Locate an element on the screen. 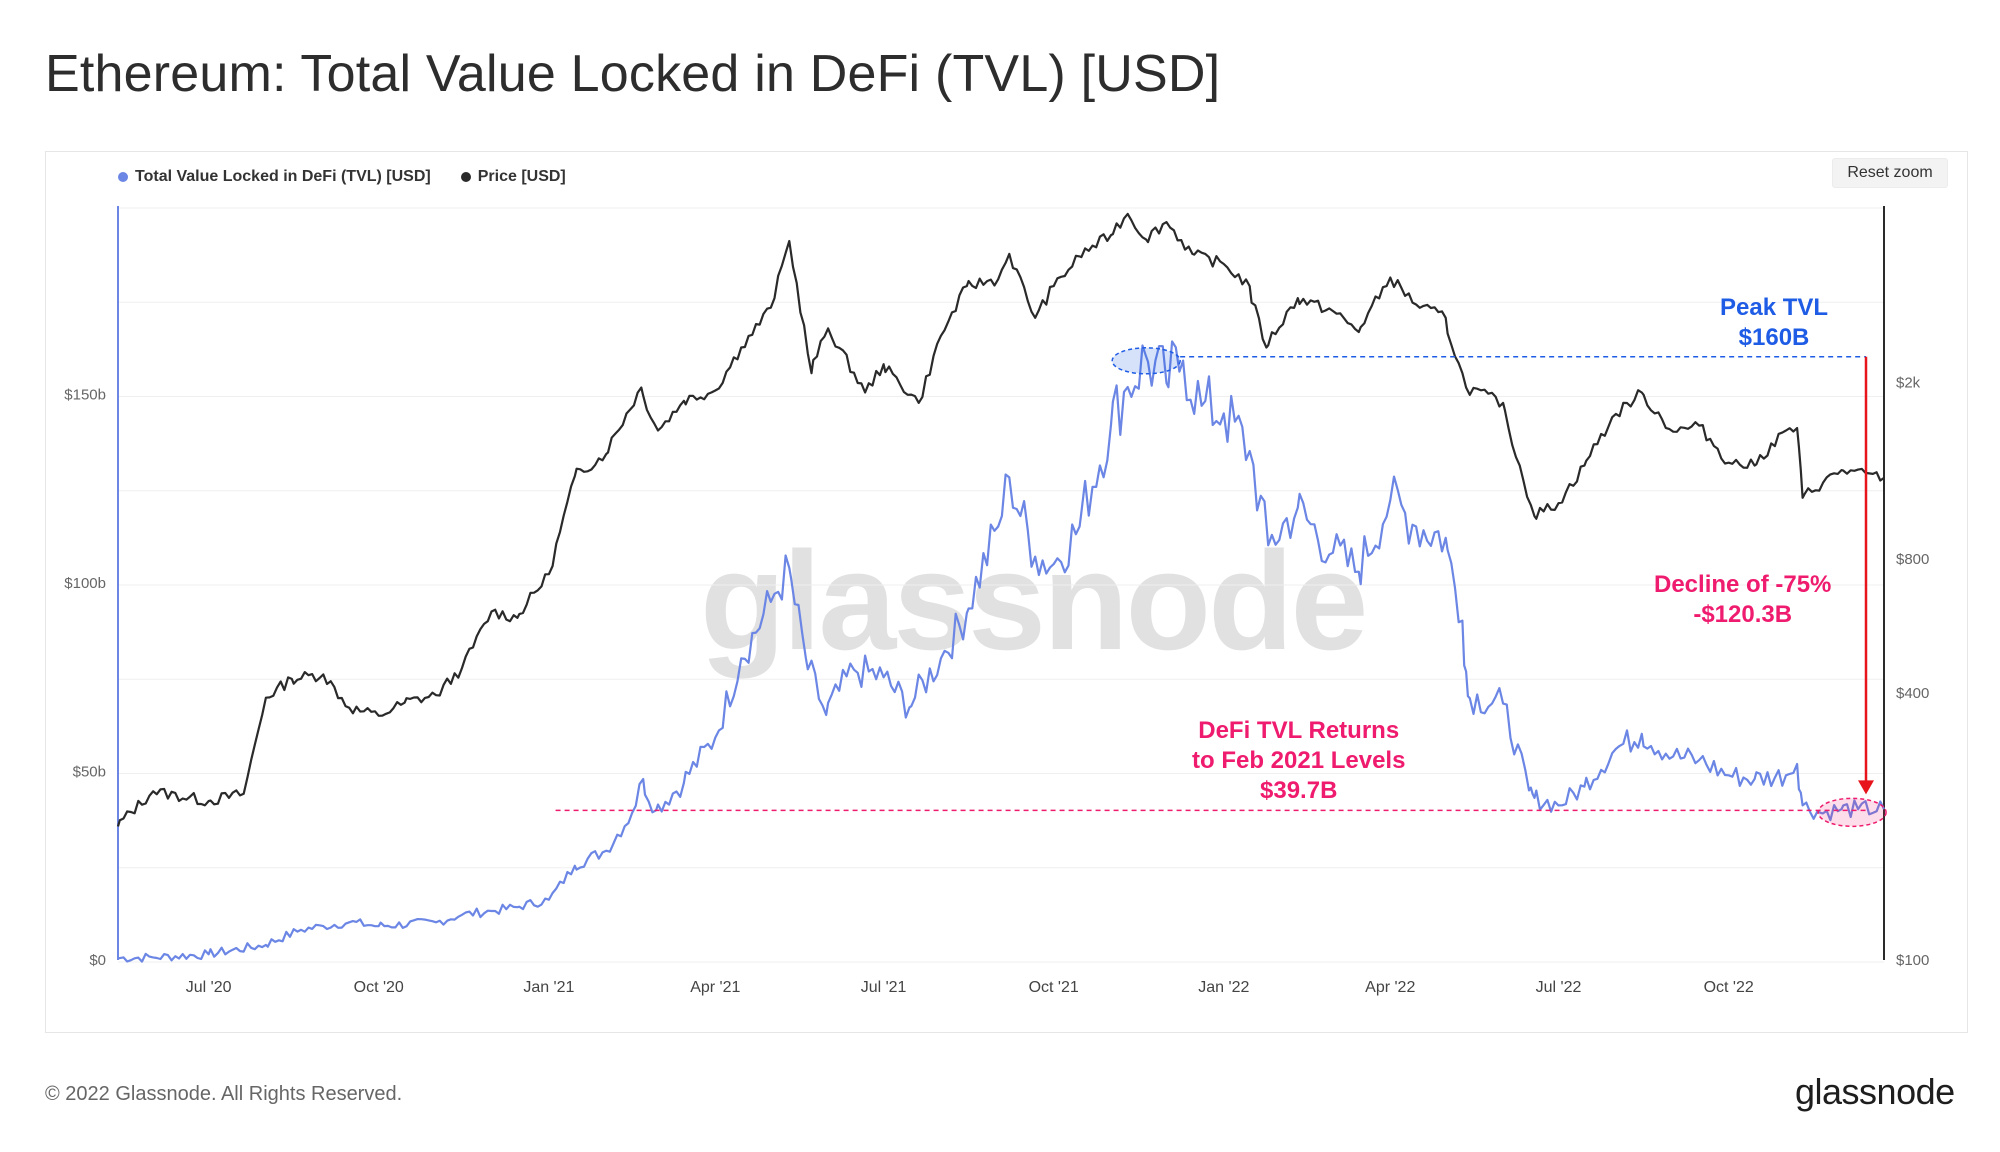  x-tick-label: Oct '22 is located at coordinates (1729, 987).